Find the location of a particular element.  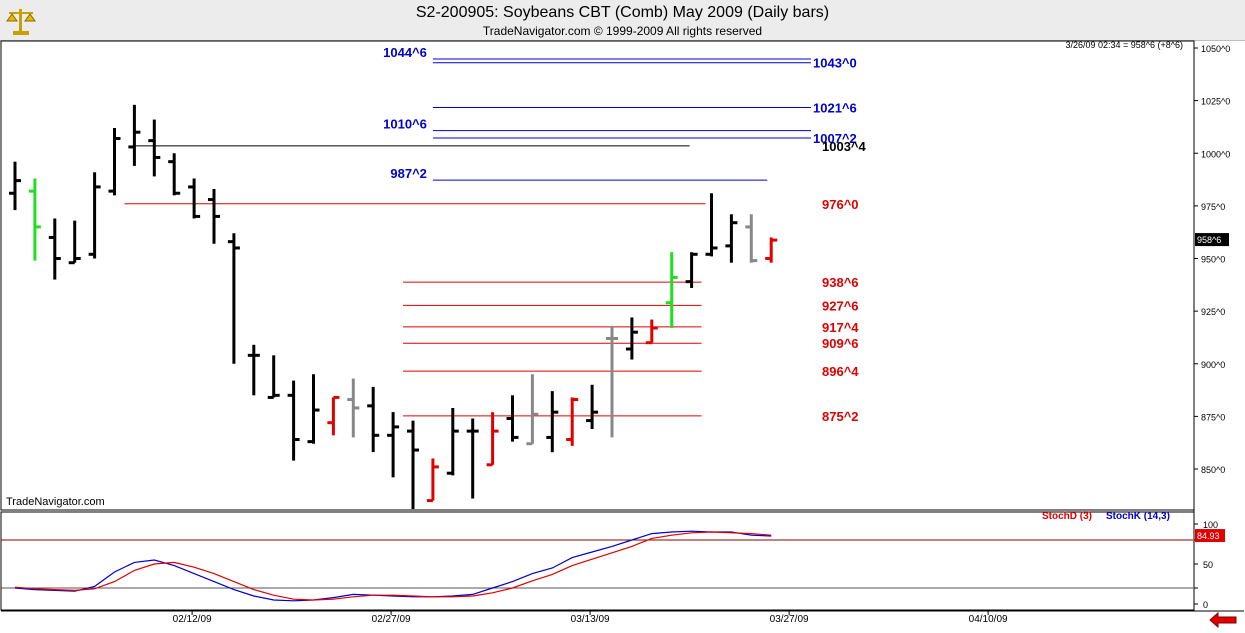

scales-icon is located at coordinates (21, 23).